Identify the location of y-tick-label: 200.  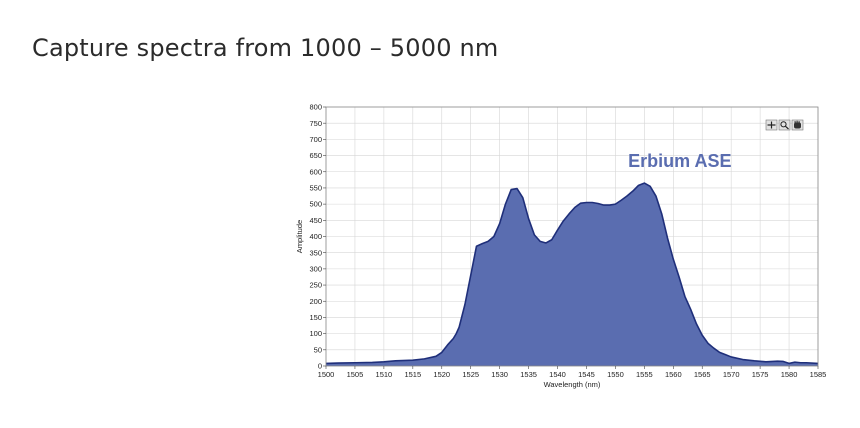
(315, 301).